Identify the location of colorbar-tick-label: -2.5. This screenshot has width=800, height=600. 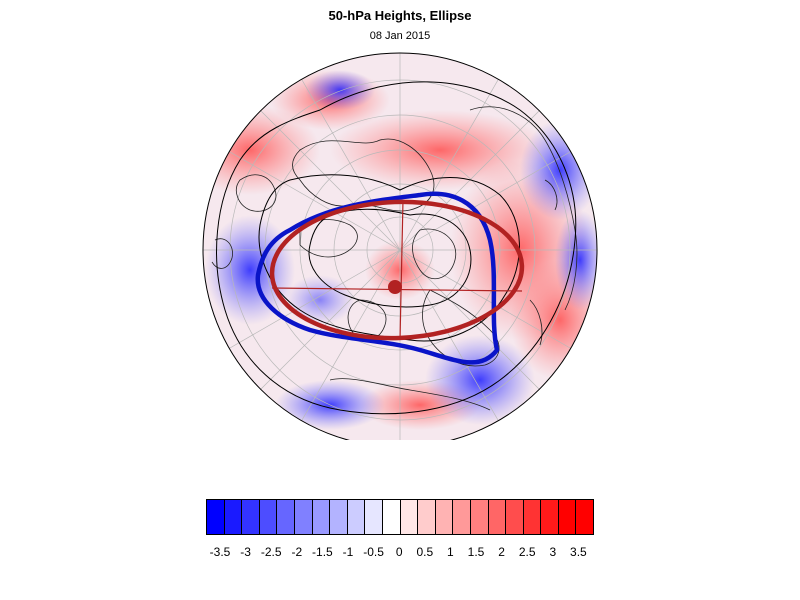
(271, 552).